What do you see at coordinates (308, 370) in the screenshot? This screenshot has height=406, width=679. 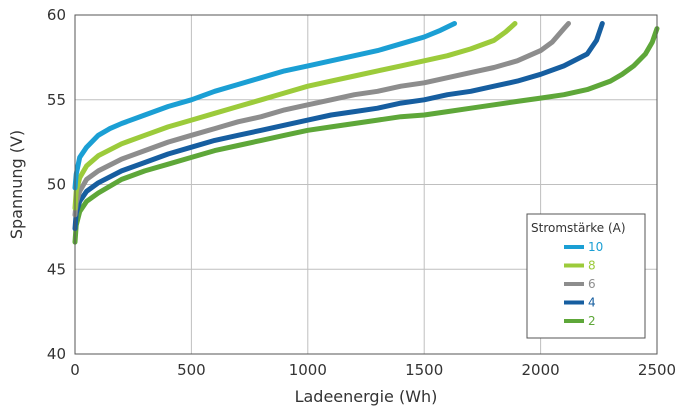 I see `x-tick-label: 1000` at bounding box center [308, 370].